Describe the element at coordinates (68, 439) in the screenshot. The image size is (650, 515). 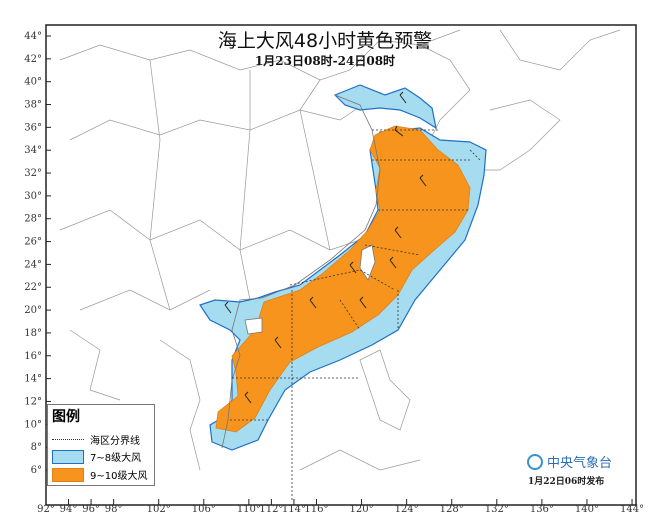
I see `dotted-line-swatch` at that location.